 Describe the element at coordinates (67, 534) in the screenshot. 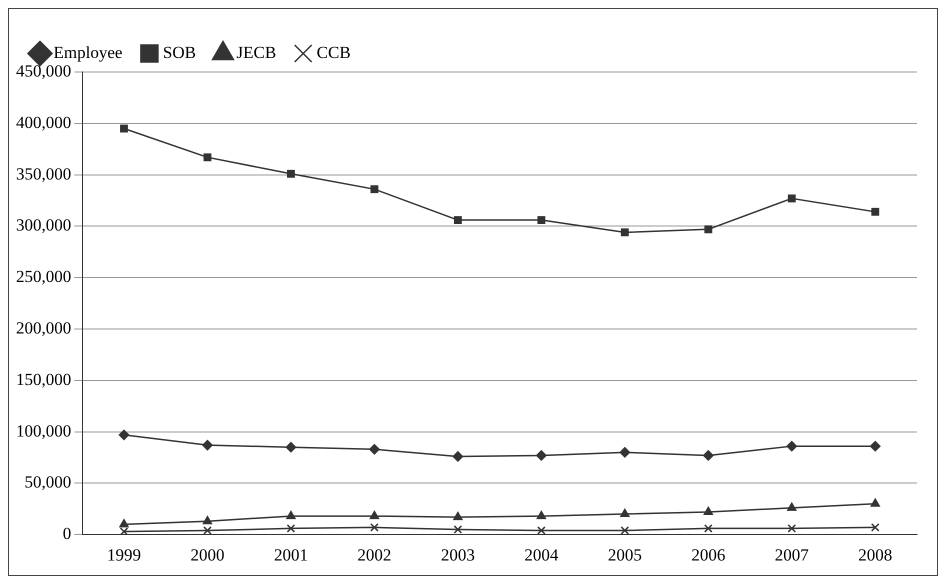

I see `y-tick-label: 0` at that location.